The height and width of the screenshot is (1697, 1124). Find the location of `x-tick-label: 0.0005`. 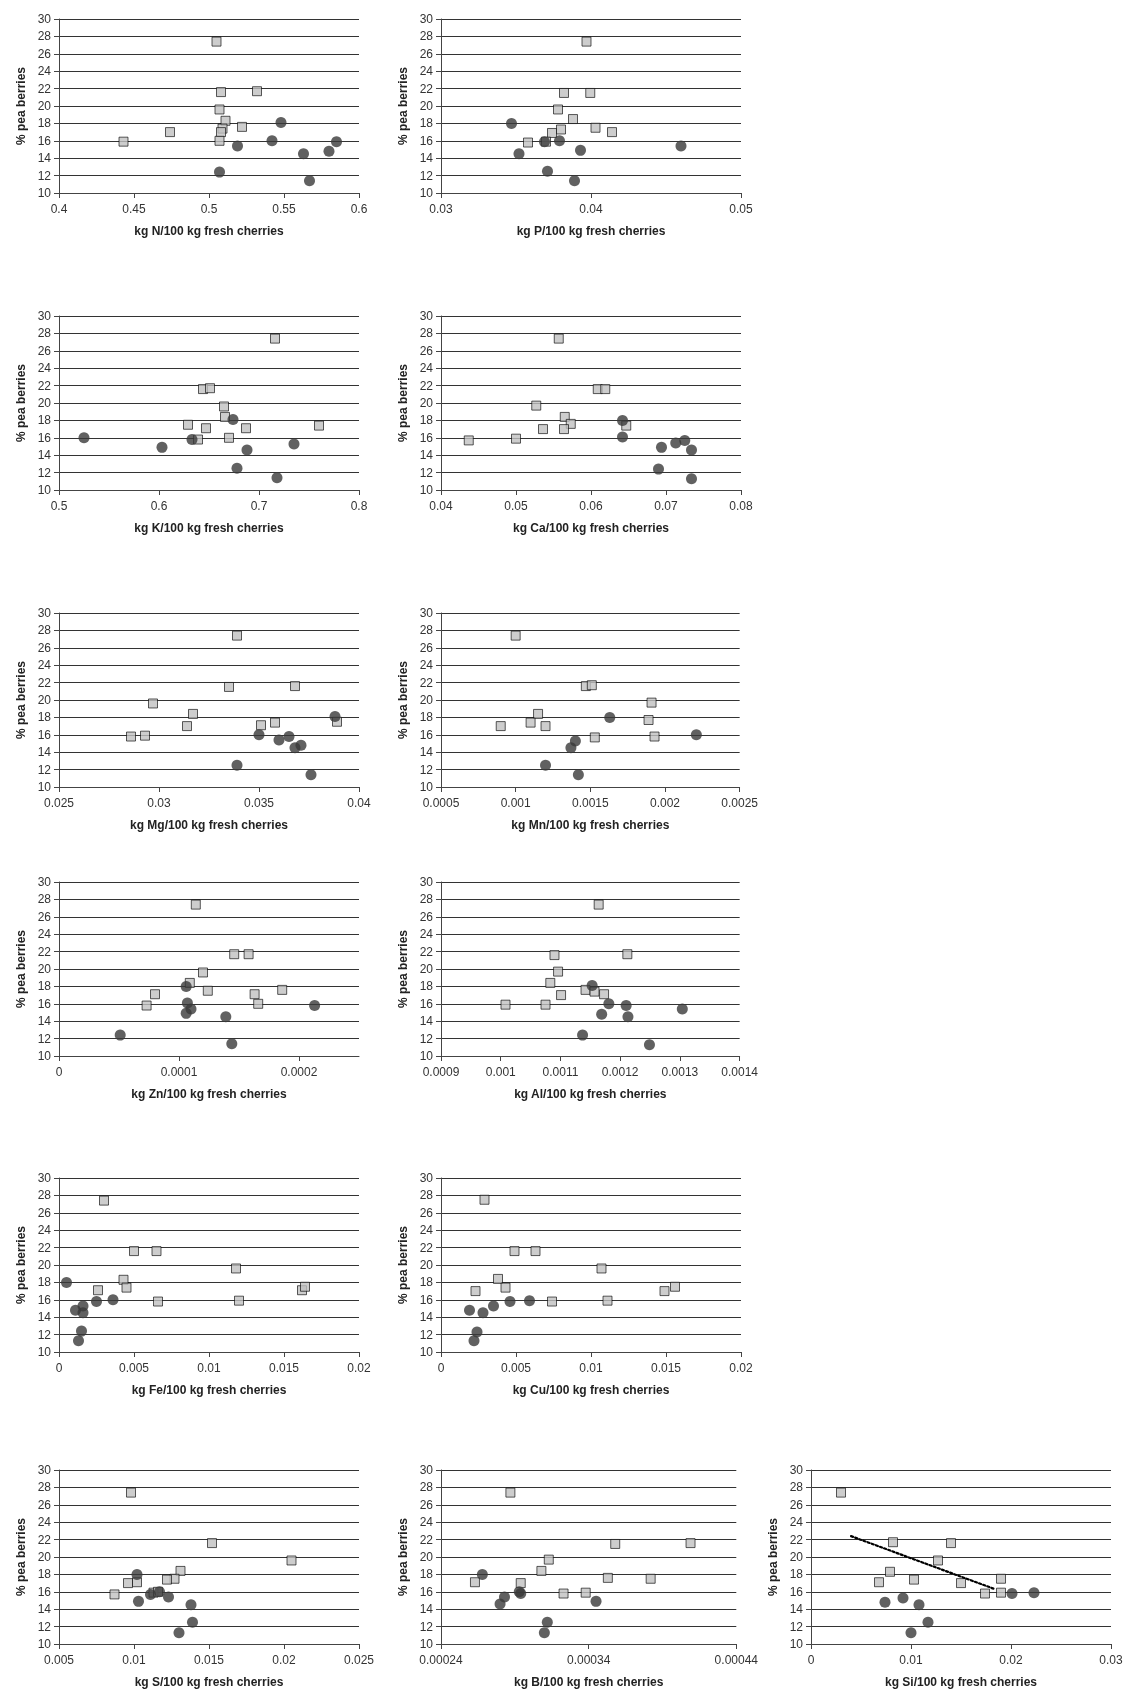

x-tick-label: 0.0005 is located at coordinates (441, 803).